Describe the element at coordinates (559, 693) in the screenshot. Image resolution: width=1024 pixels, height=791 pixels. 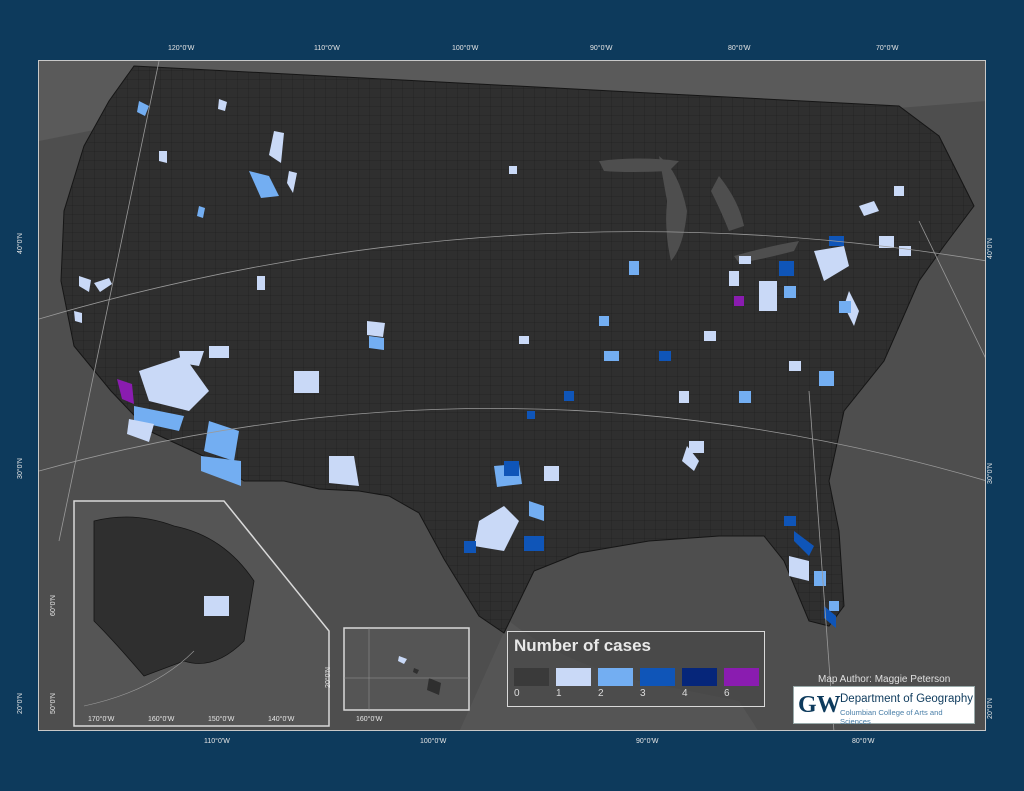
I see `legend-label: 1` at that location.